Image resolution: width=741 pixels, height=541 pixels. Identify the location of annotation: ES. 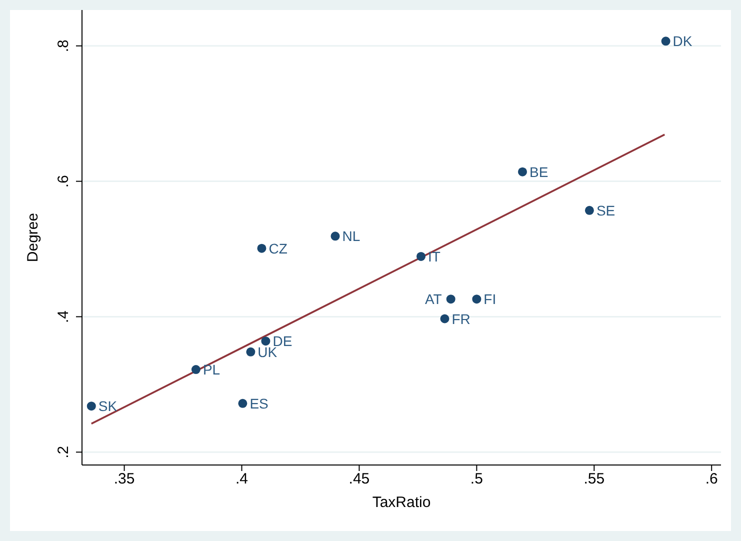
(259, 403).